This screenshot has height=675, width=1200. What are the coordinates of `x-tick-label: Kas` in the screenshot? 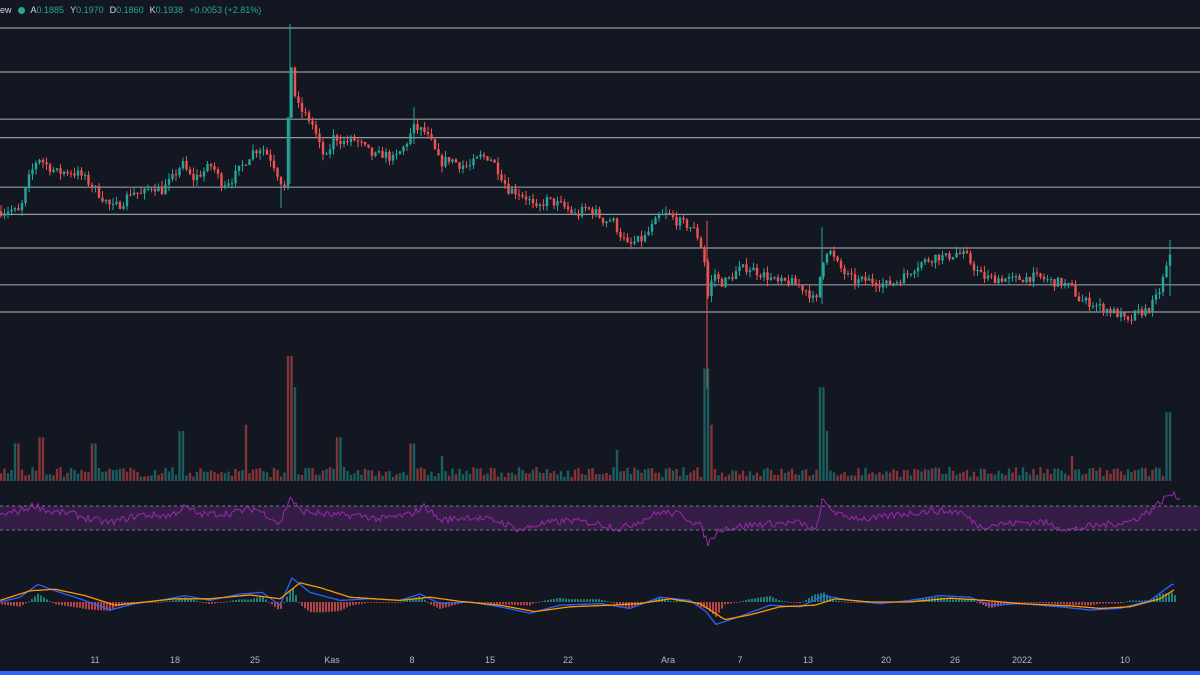 It's located at (332, 660).